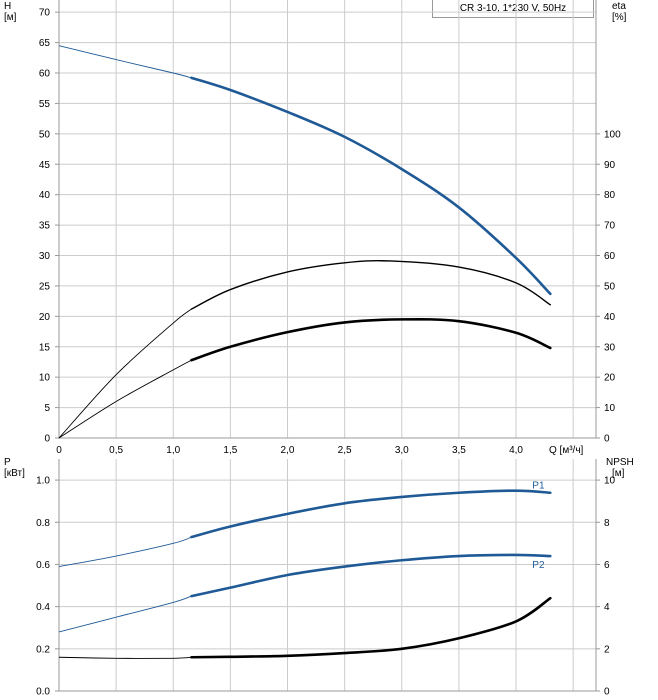 The image size is (658, 700). Describe the element at coordinates (610, 195) in the screenshot. I see `tick-label-right: 80` at that location.